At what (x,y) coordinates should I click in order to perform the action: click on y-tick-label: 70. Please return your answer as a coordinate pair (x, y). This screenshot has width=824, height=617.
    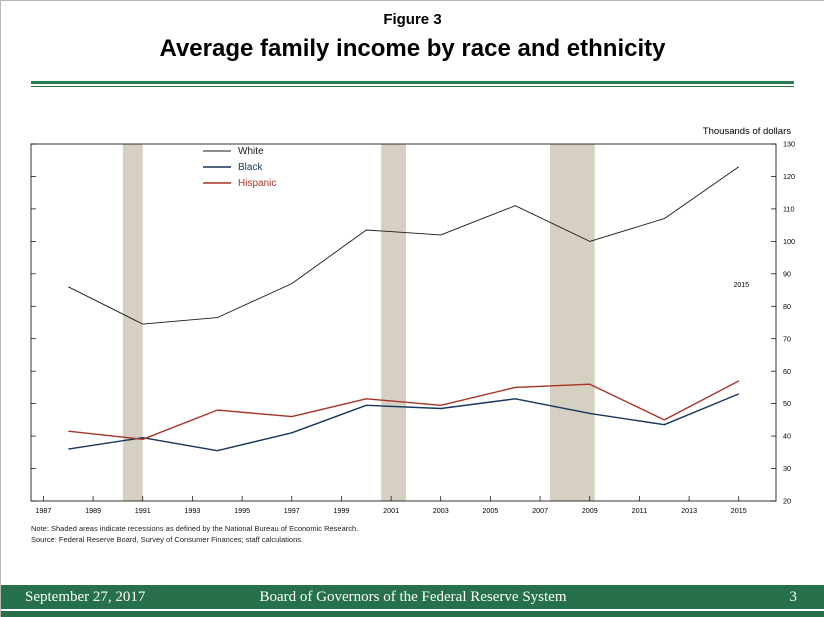
    Looking at the image, I should click on (787, 338).